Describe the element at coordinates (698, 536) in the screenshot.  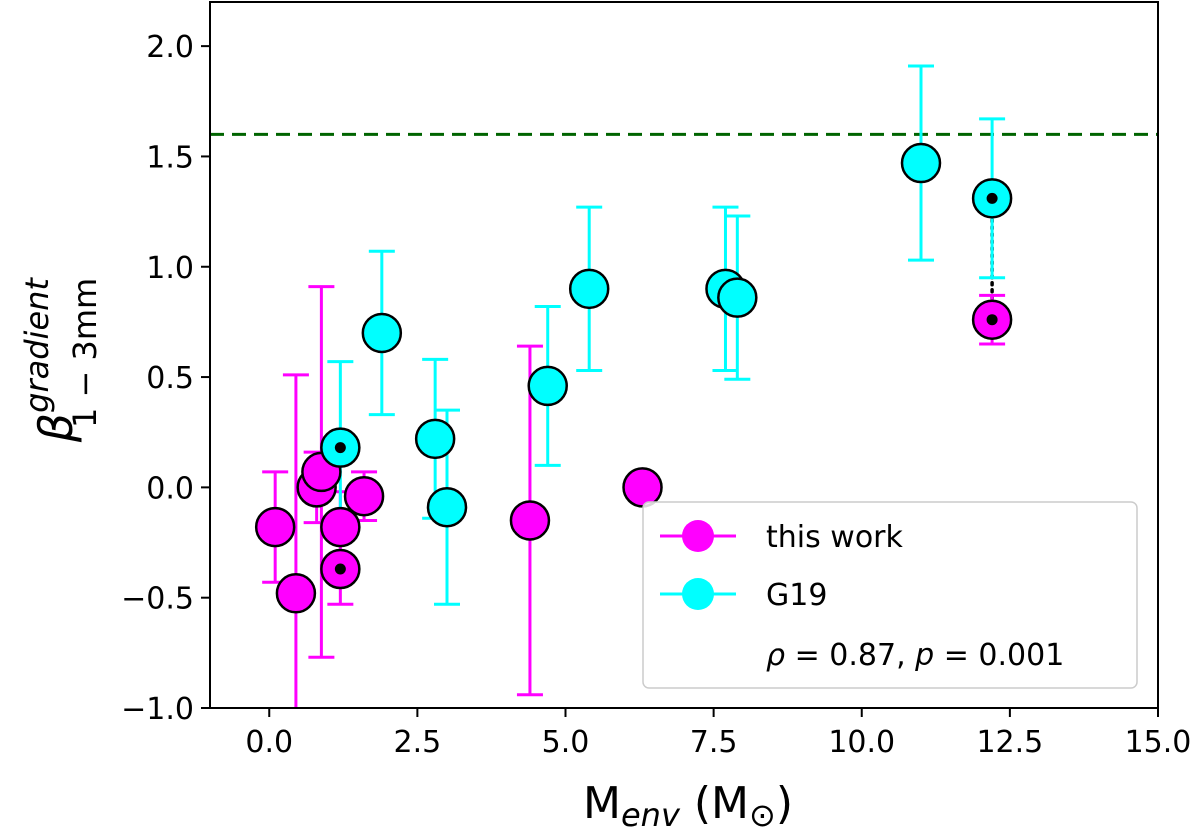
I see `legend-marker-this-work` at that location.